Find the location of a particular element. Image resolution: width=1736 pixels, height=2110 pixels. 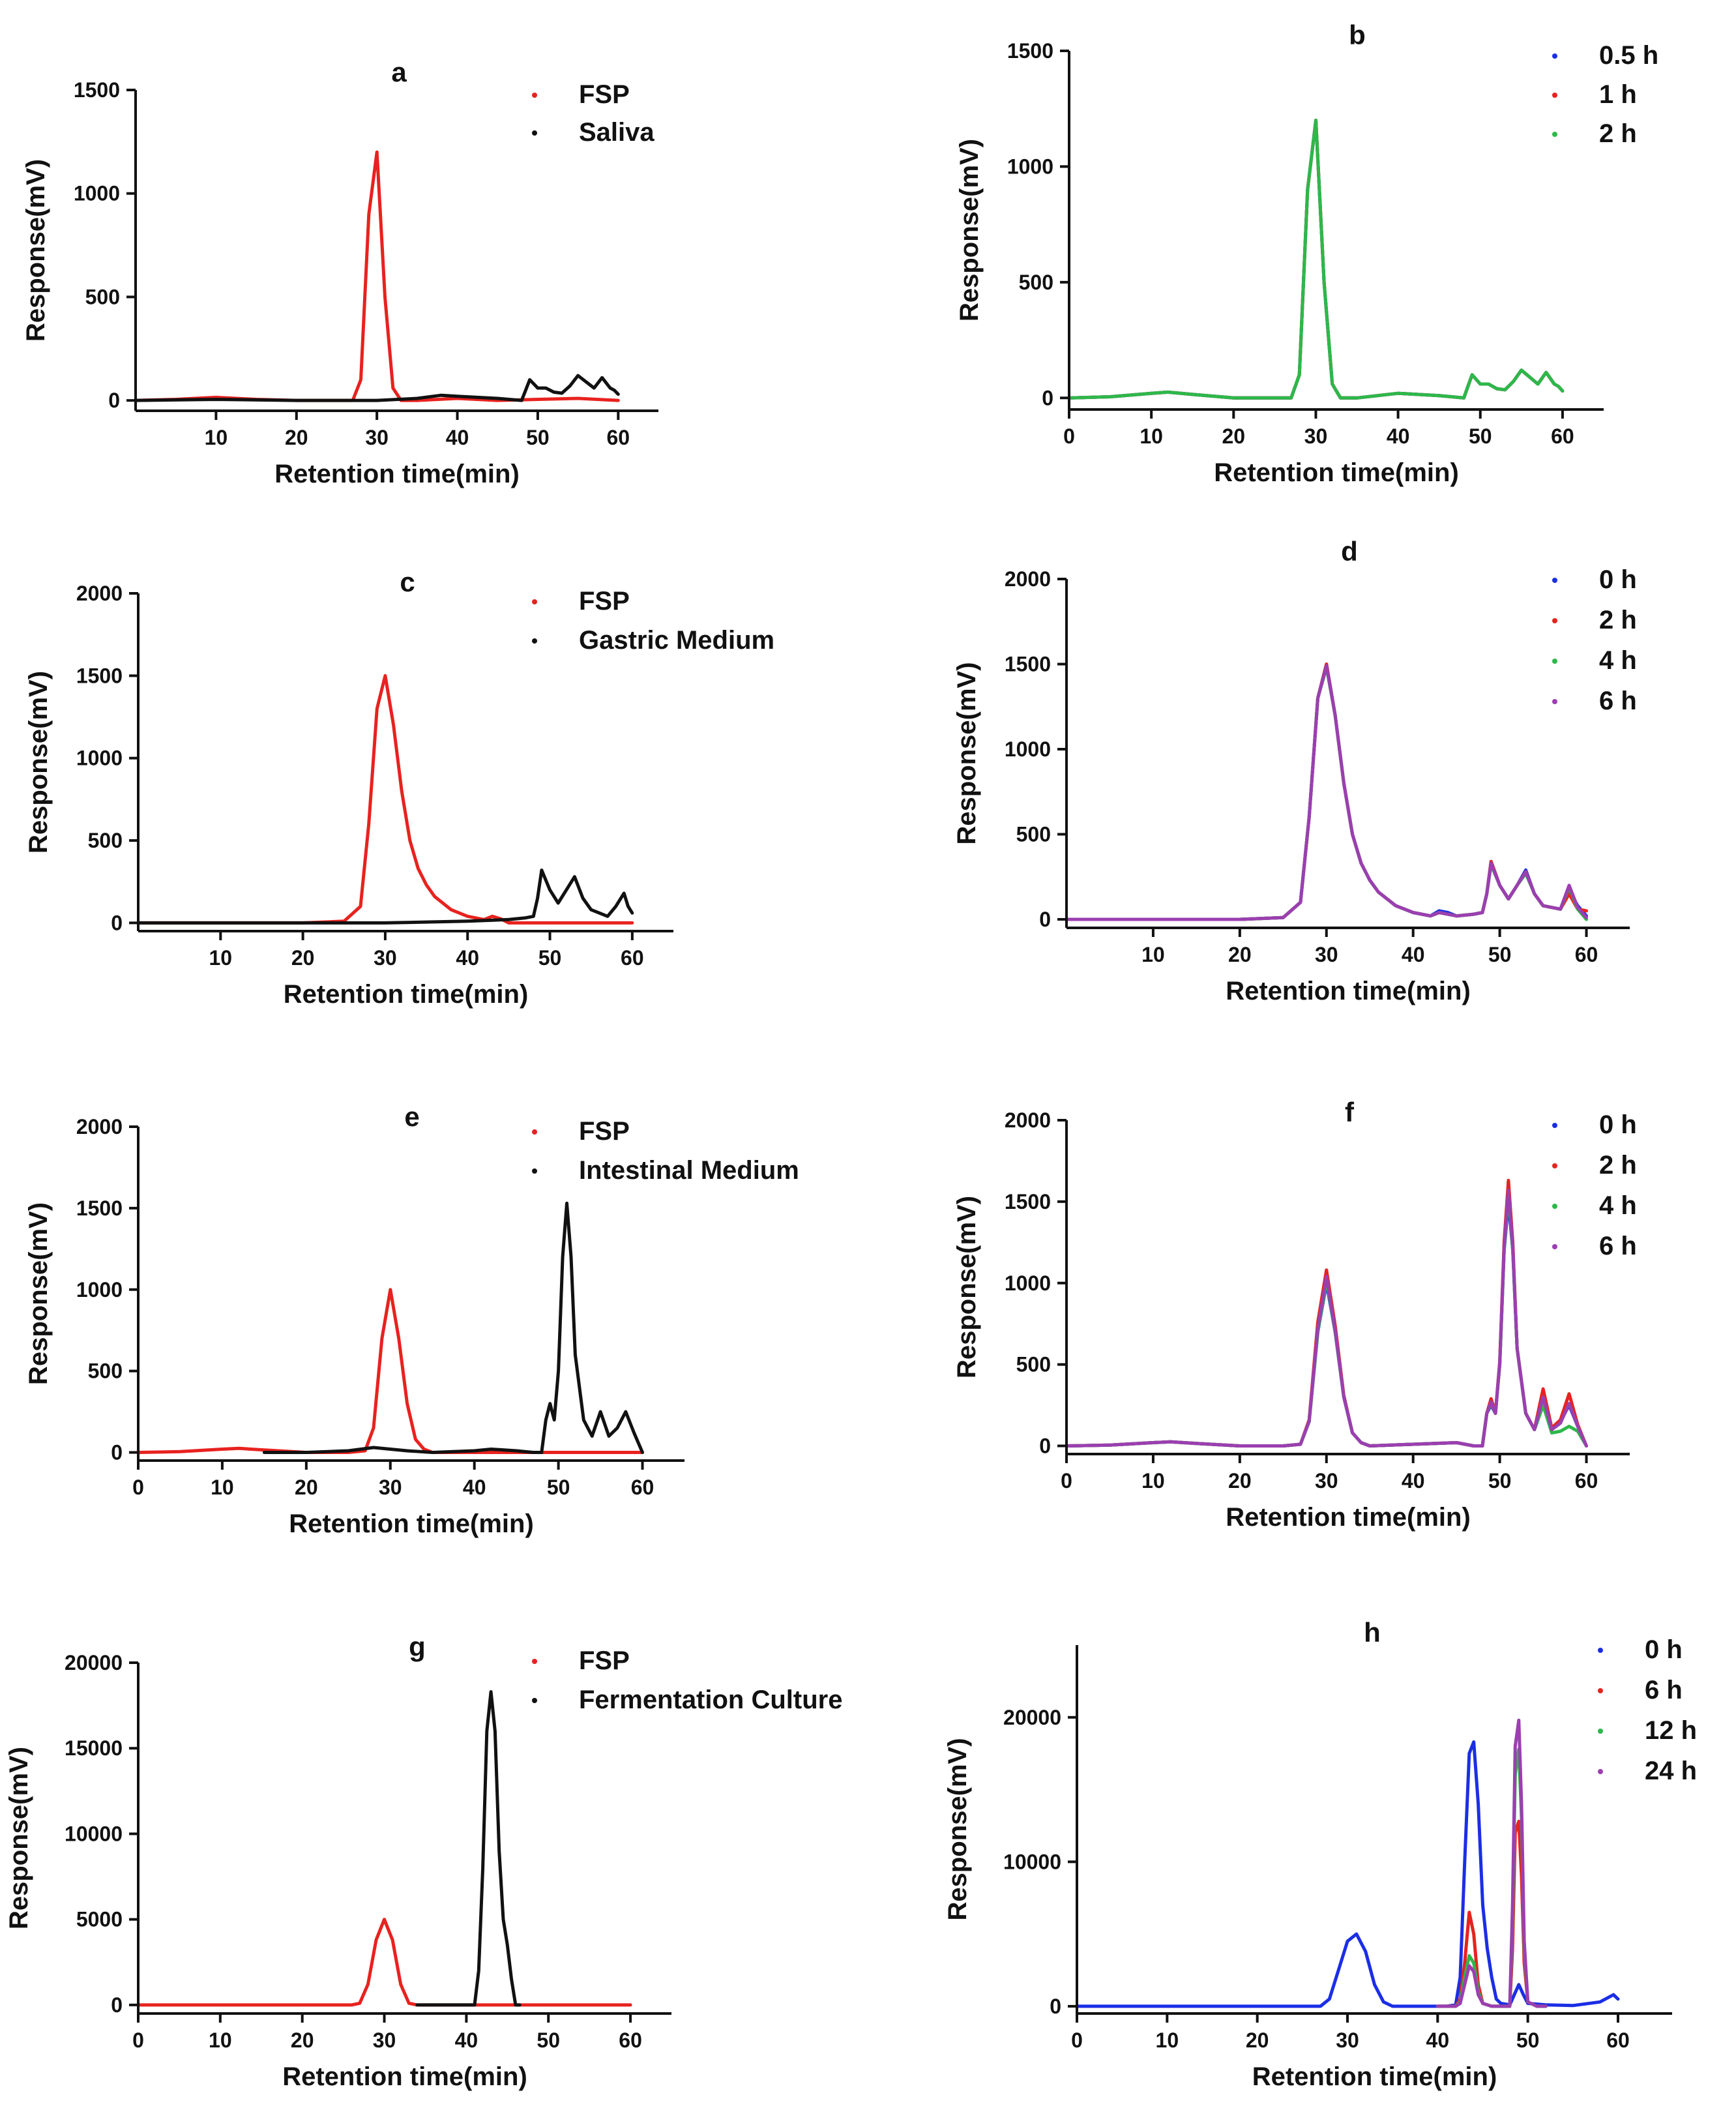

legend-label: Gastric Medium is located at coordinates (676, 640).